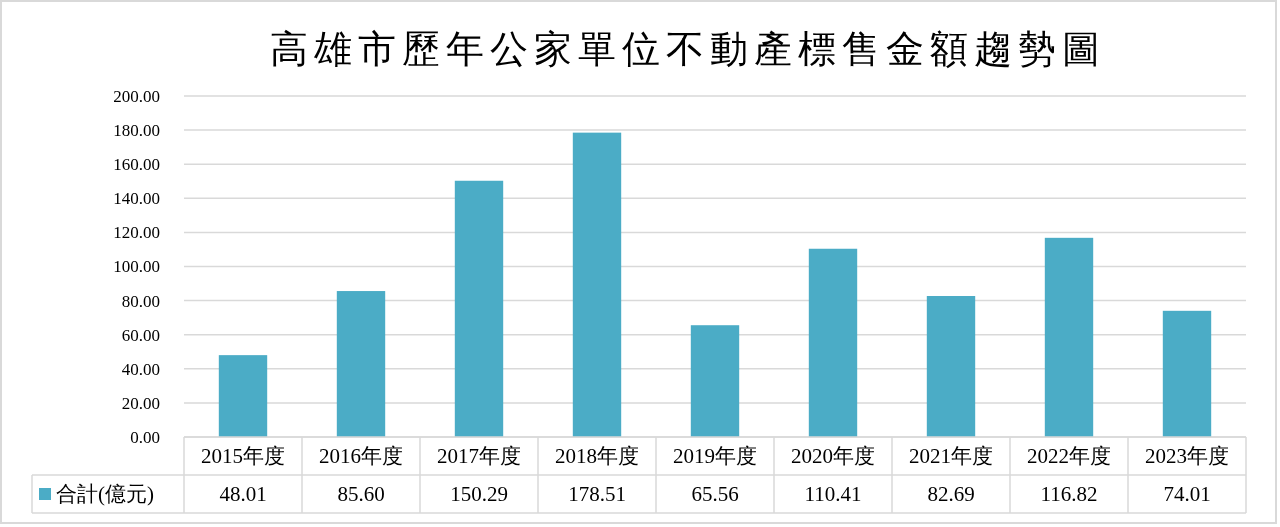 Image resolution: width=1280 pixels, height=527 pixels. Describe the element at coordinates (136, 165) in the screenshot. I see `y-tick-label: 160.00` at that location.